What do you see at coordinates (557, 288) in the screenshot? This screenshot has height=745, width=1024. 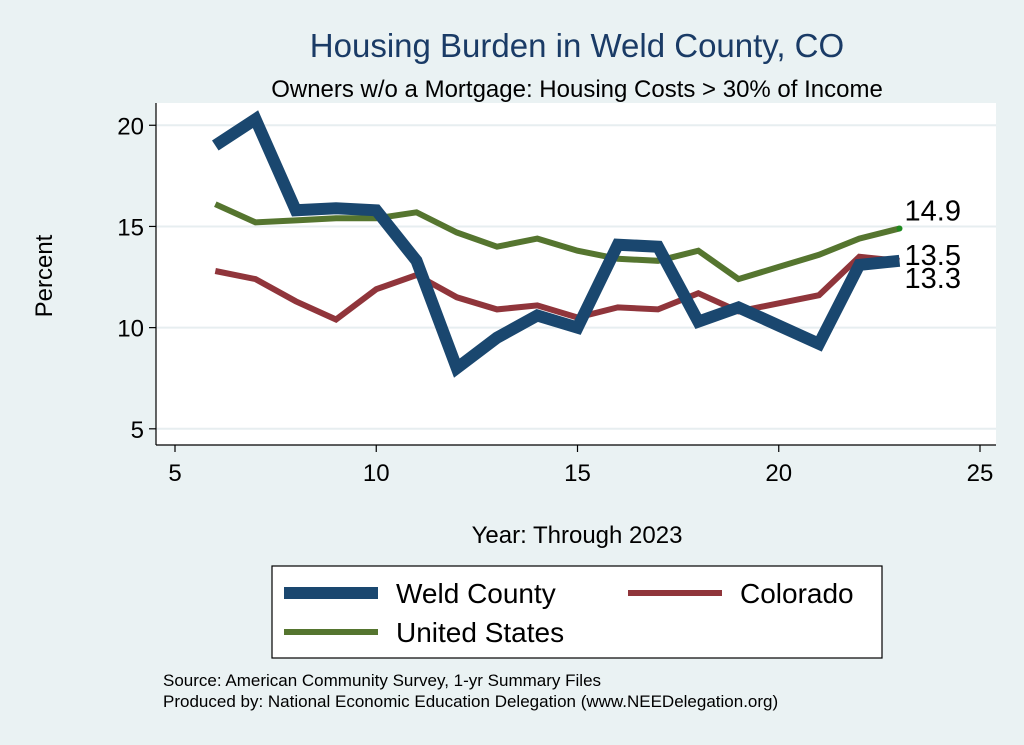 I see `series-line-colorado` at bounding box center [557, 288].